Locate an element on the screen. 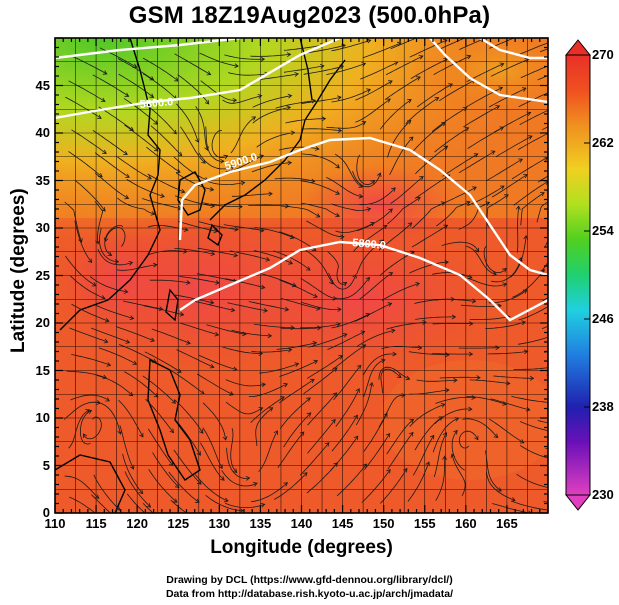  coastline-kyushu is located at coordinates (215, 235).